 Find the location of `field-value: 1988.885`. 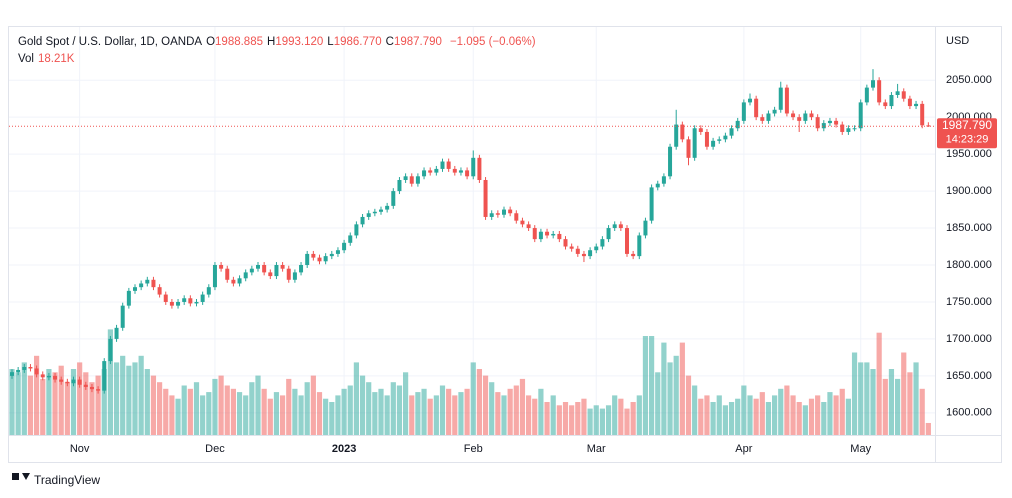

field-value: 1988.885 is located at coordinates (239, 42).